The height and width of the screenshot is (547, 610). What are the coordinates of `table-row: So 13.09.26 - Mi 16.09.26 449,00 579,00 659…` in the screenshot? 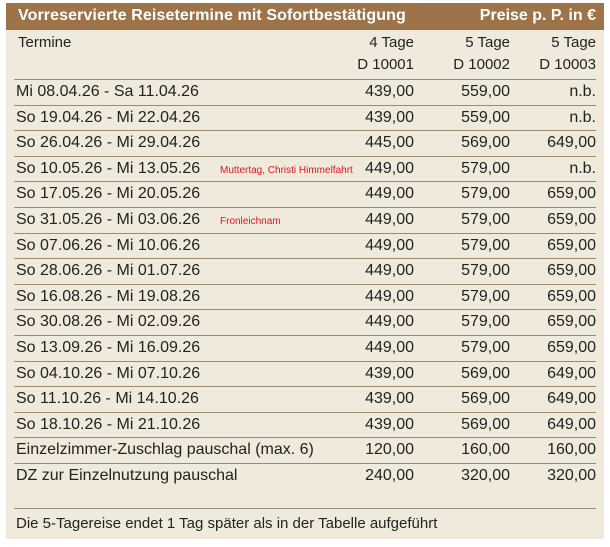 It's located at (305, 348).